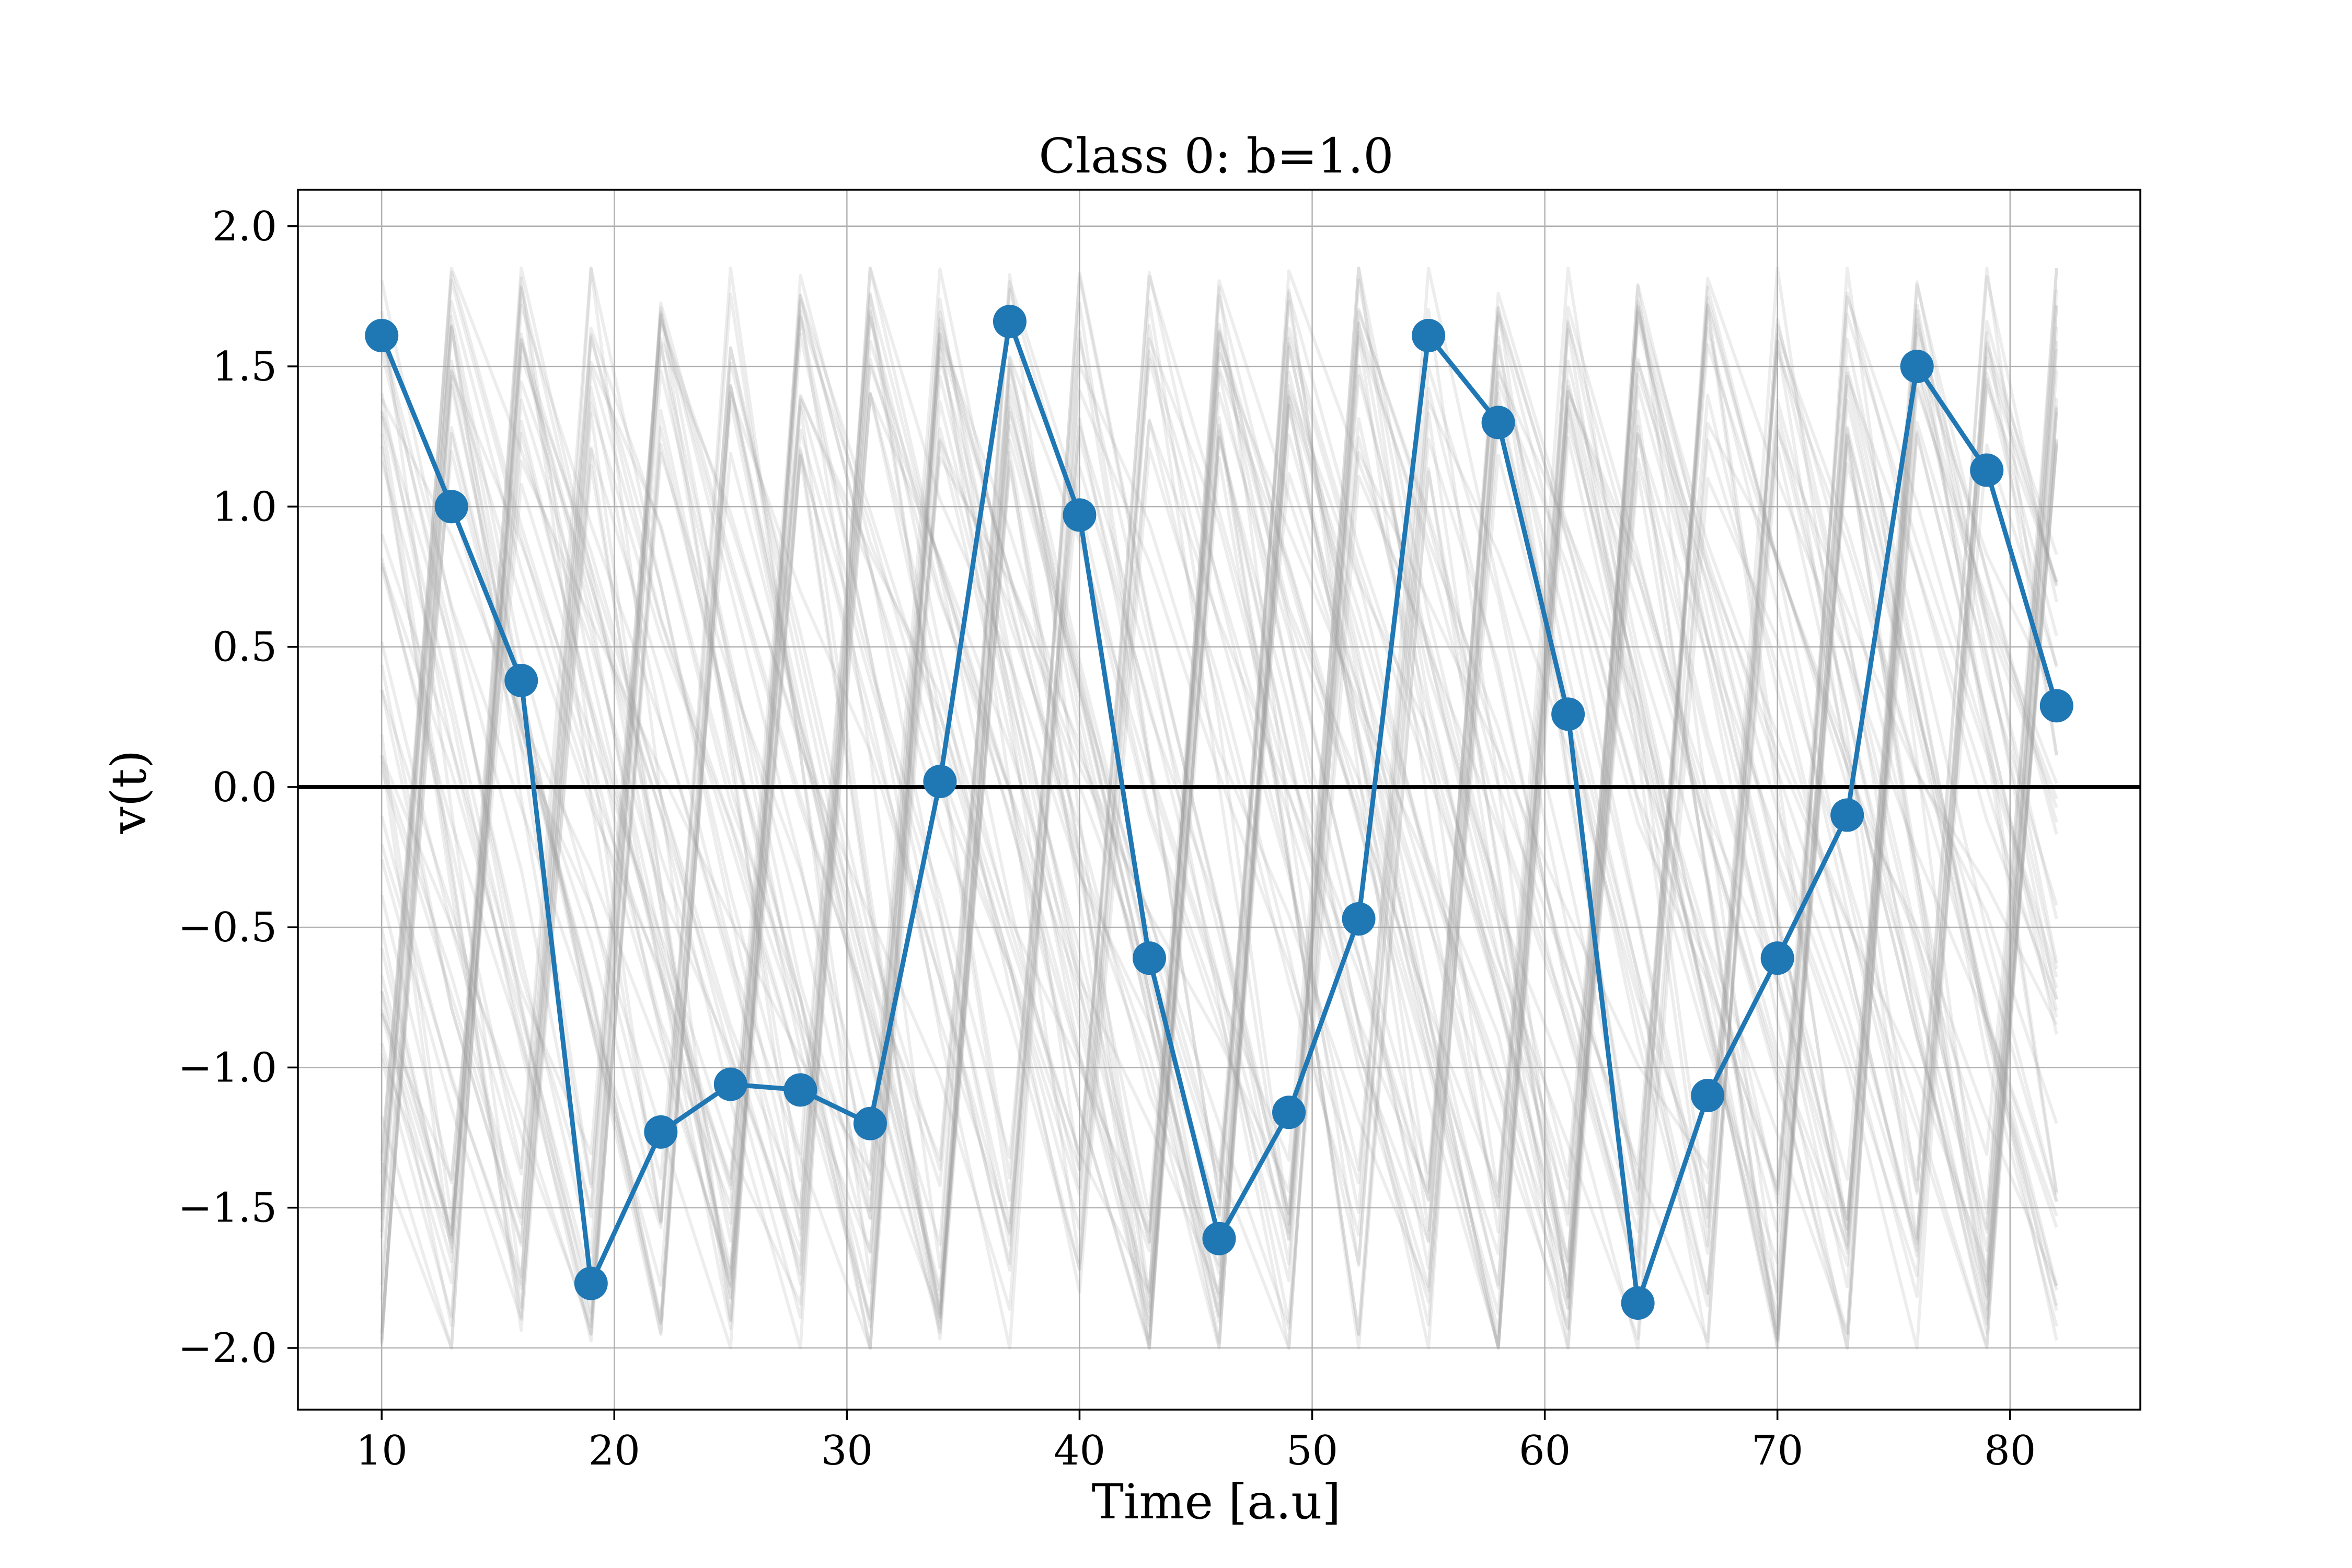 The image size is (2352, 1568). What do you see at coordinates (129, 792) in the screenshot?
I see `y-axis-label: v(t)` at bounding box center [129, 792].